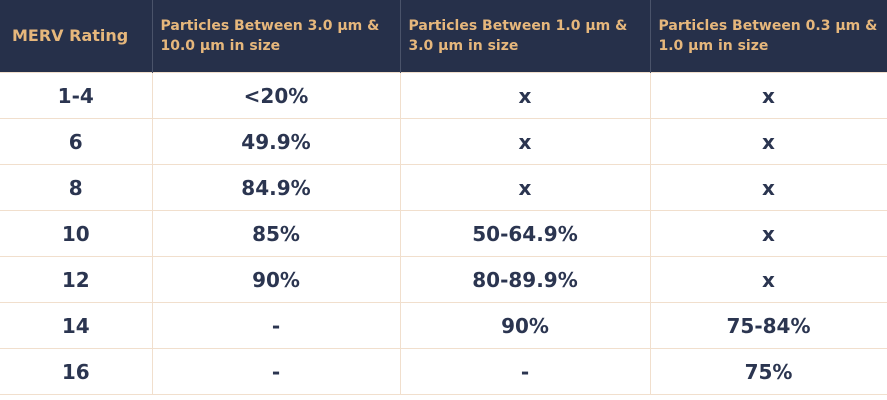  What do you see at coordinates (276, 141) in the screenshot?
I see `table-cell: 49.9%` at bounding box center [276, 141].